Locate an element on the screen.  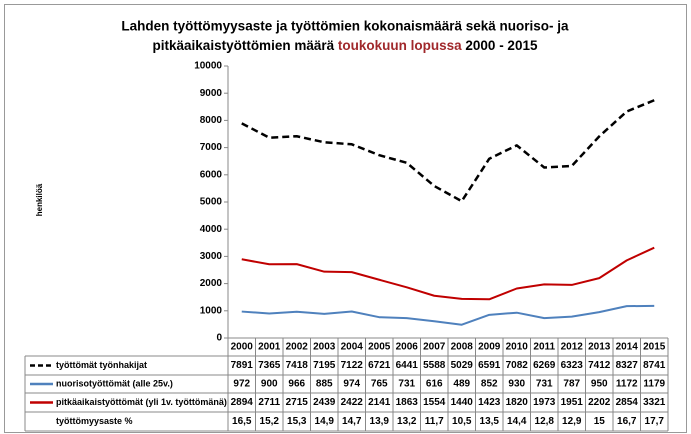
table-cell: 17,7 is located at coordinates (655, 421).